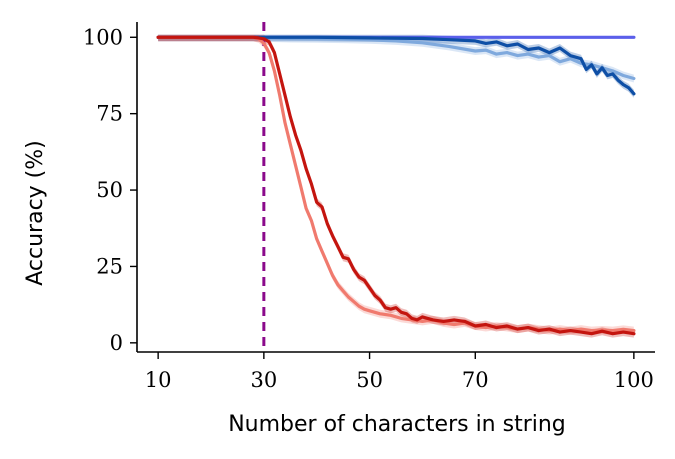 Image resolution: width=675 pixels, height=459 pixels. I want to click on x-tick-label: 70, so click(475, 380).